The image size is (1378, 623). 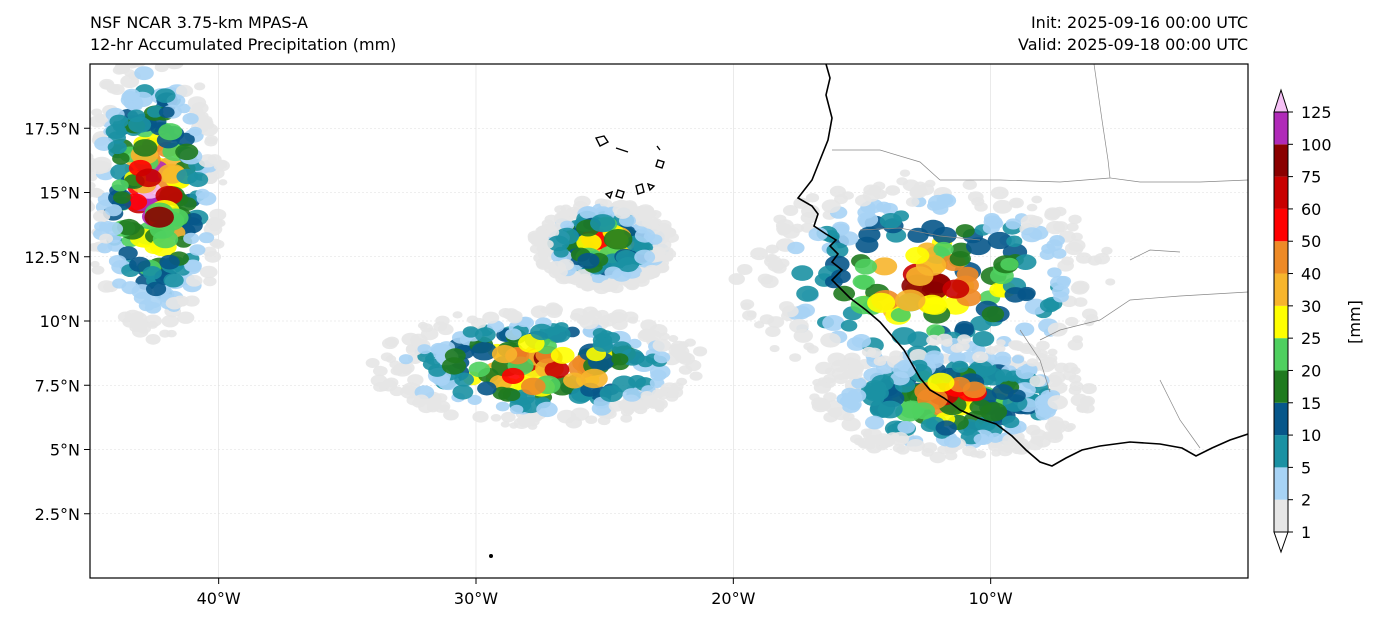 I want to click on lat-tick-label: 15°N, so click(x=60, y=193).